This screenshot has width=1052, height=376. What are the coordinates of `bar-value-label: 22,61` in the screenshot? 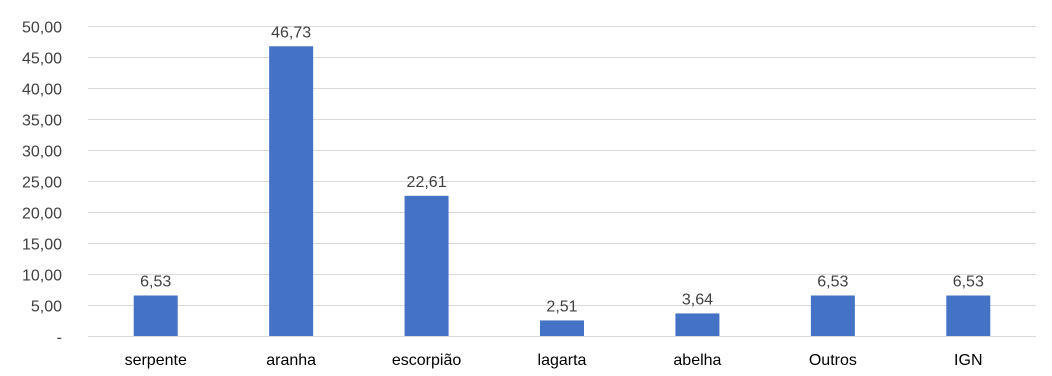 It's located at (427, 182).